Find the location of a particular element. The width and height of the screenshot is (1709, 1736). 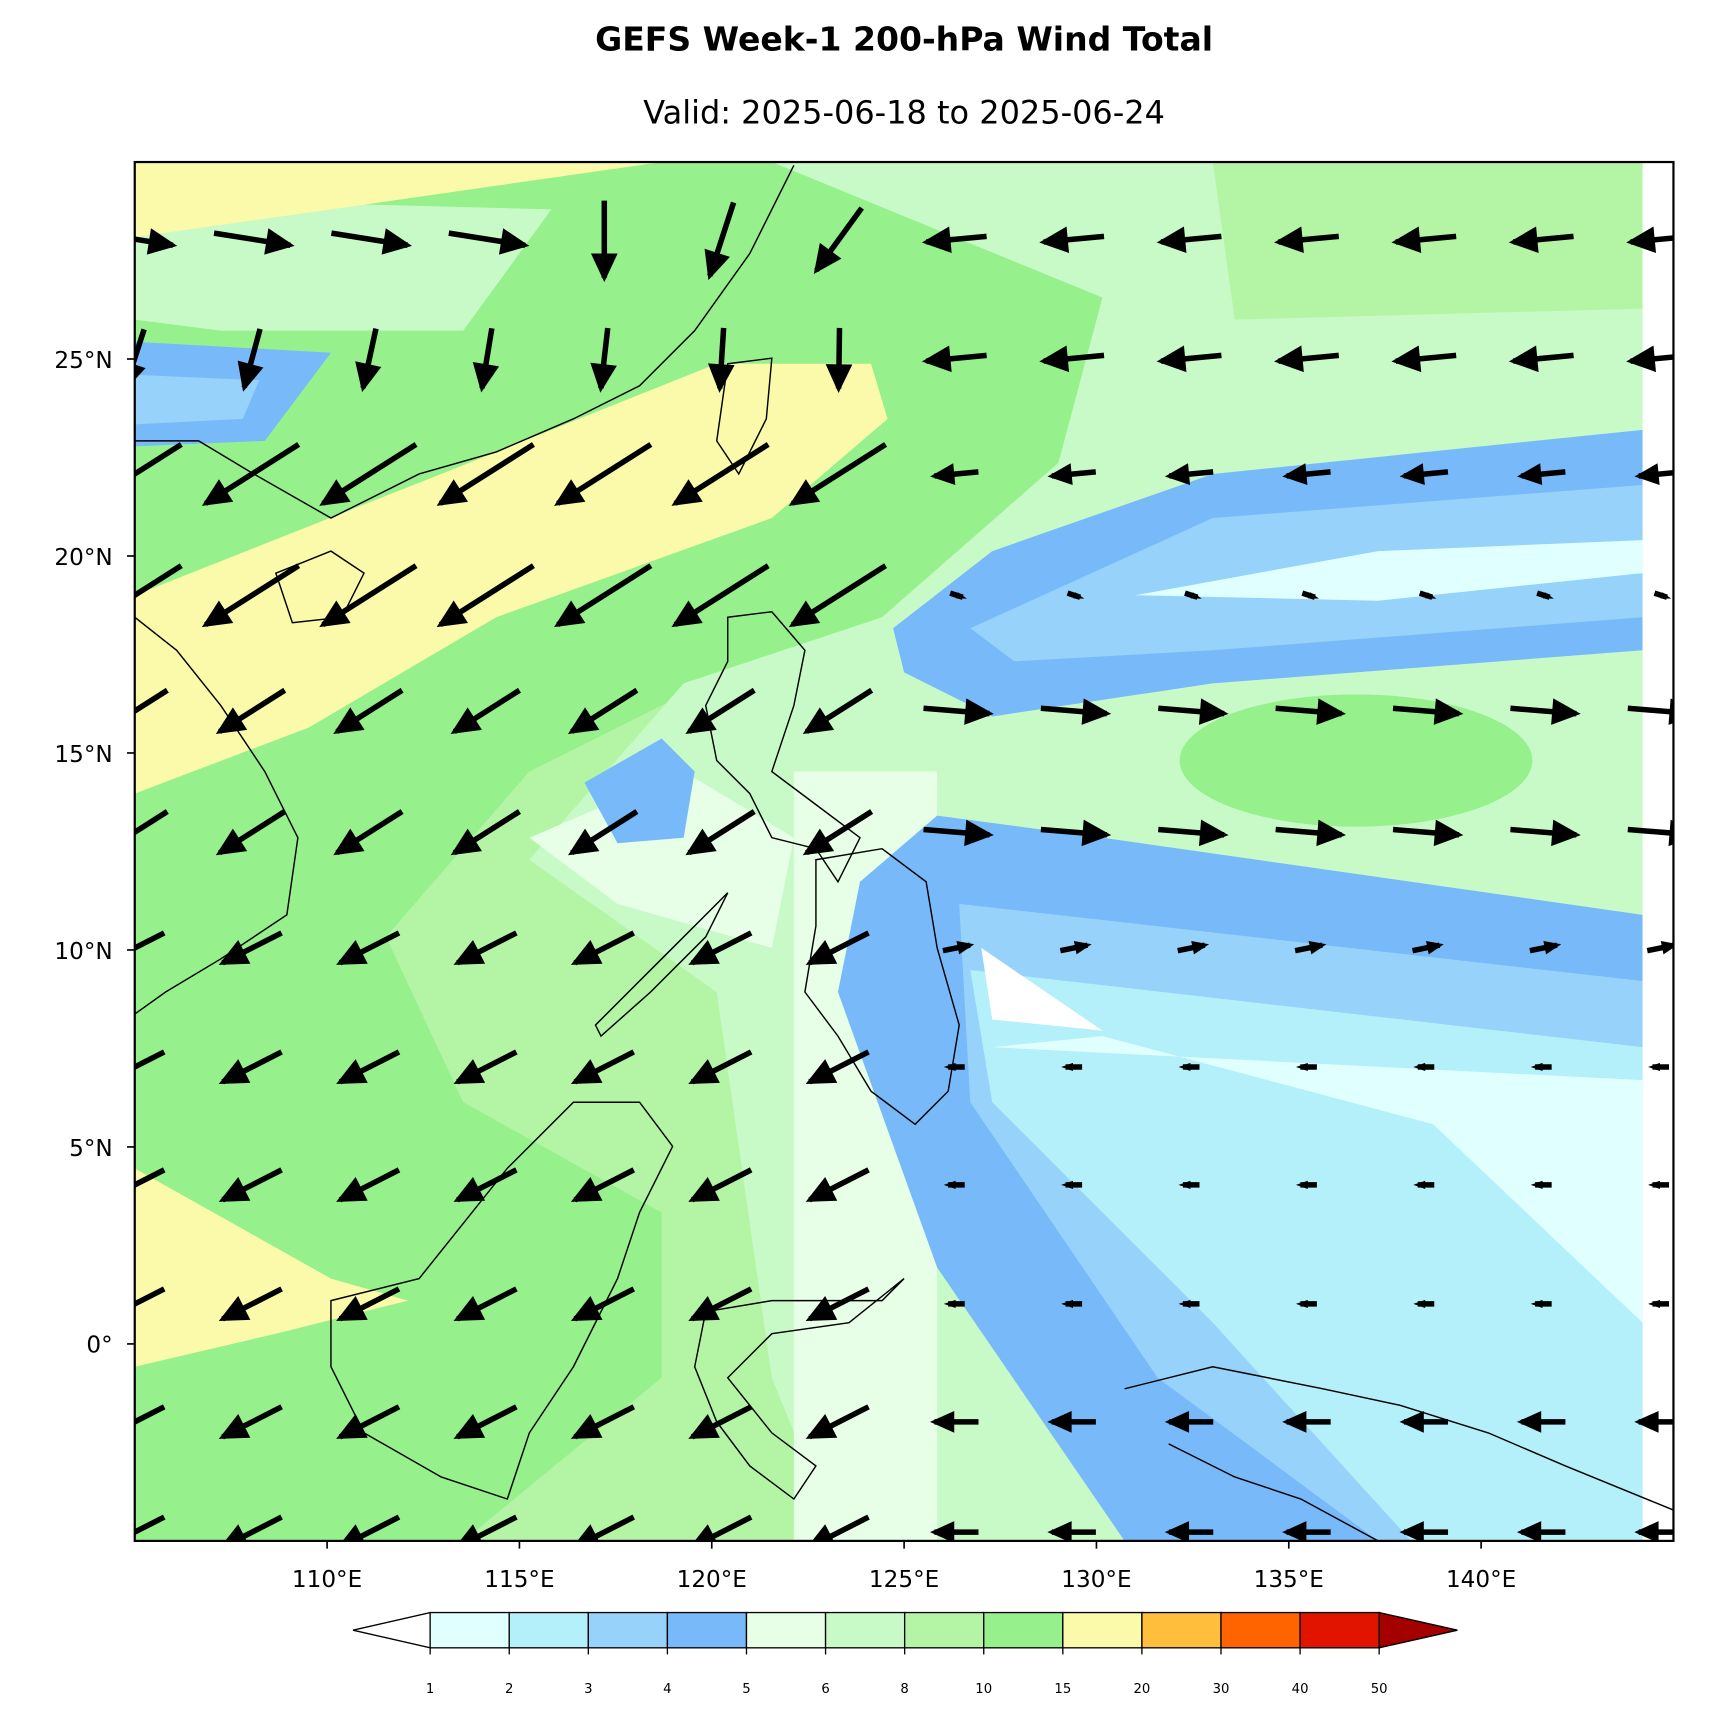

y-tick-label: 15°N is located at coordinates (83, 755).